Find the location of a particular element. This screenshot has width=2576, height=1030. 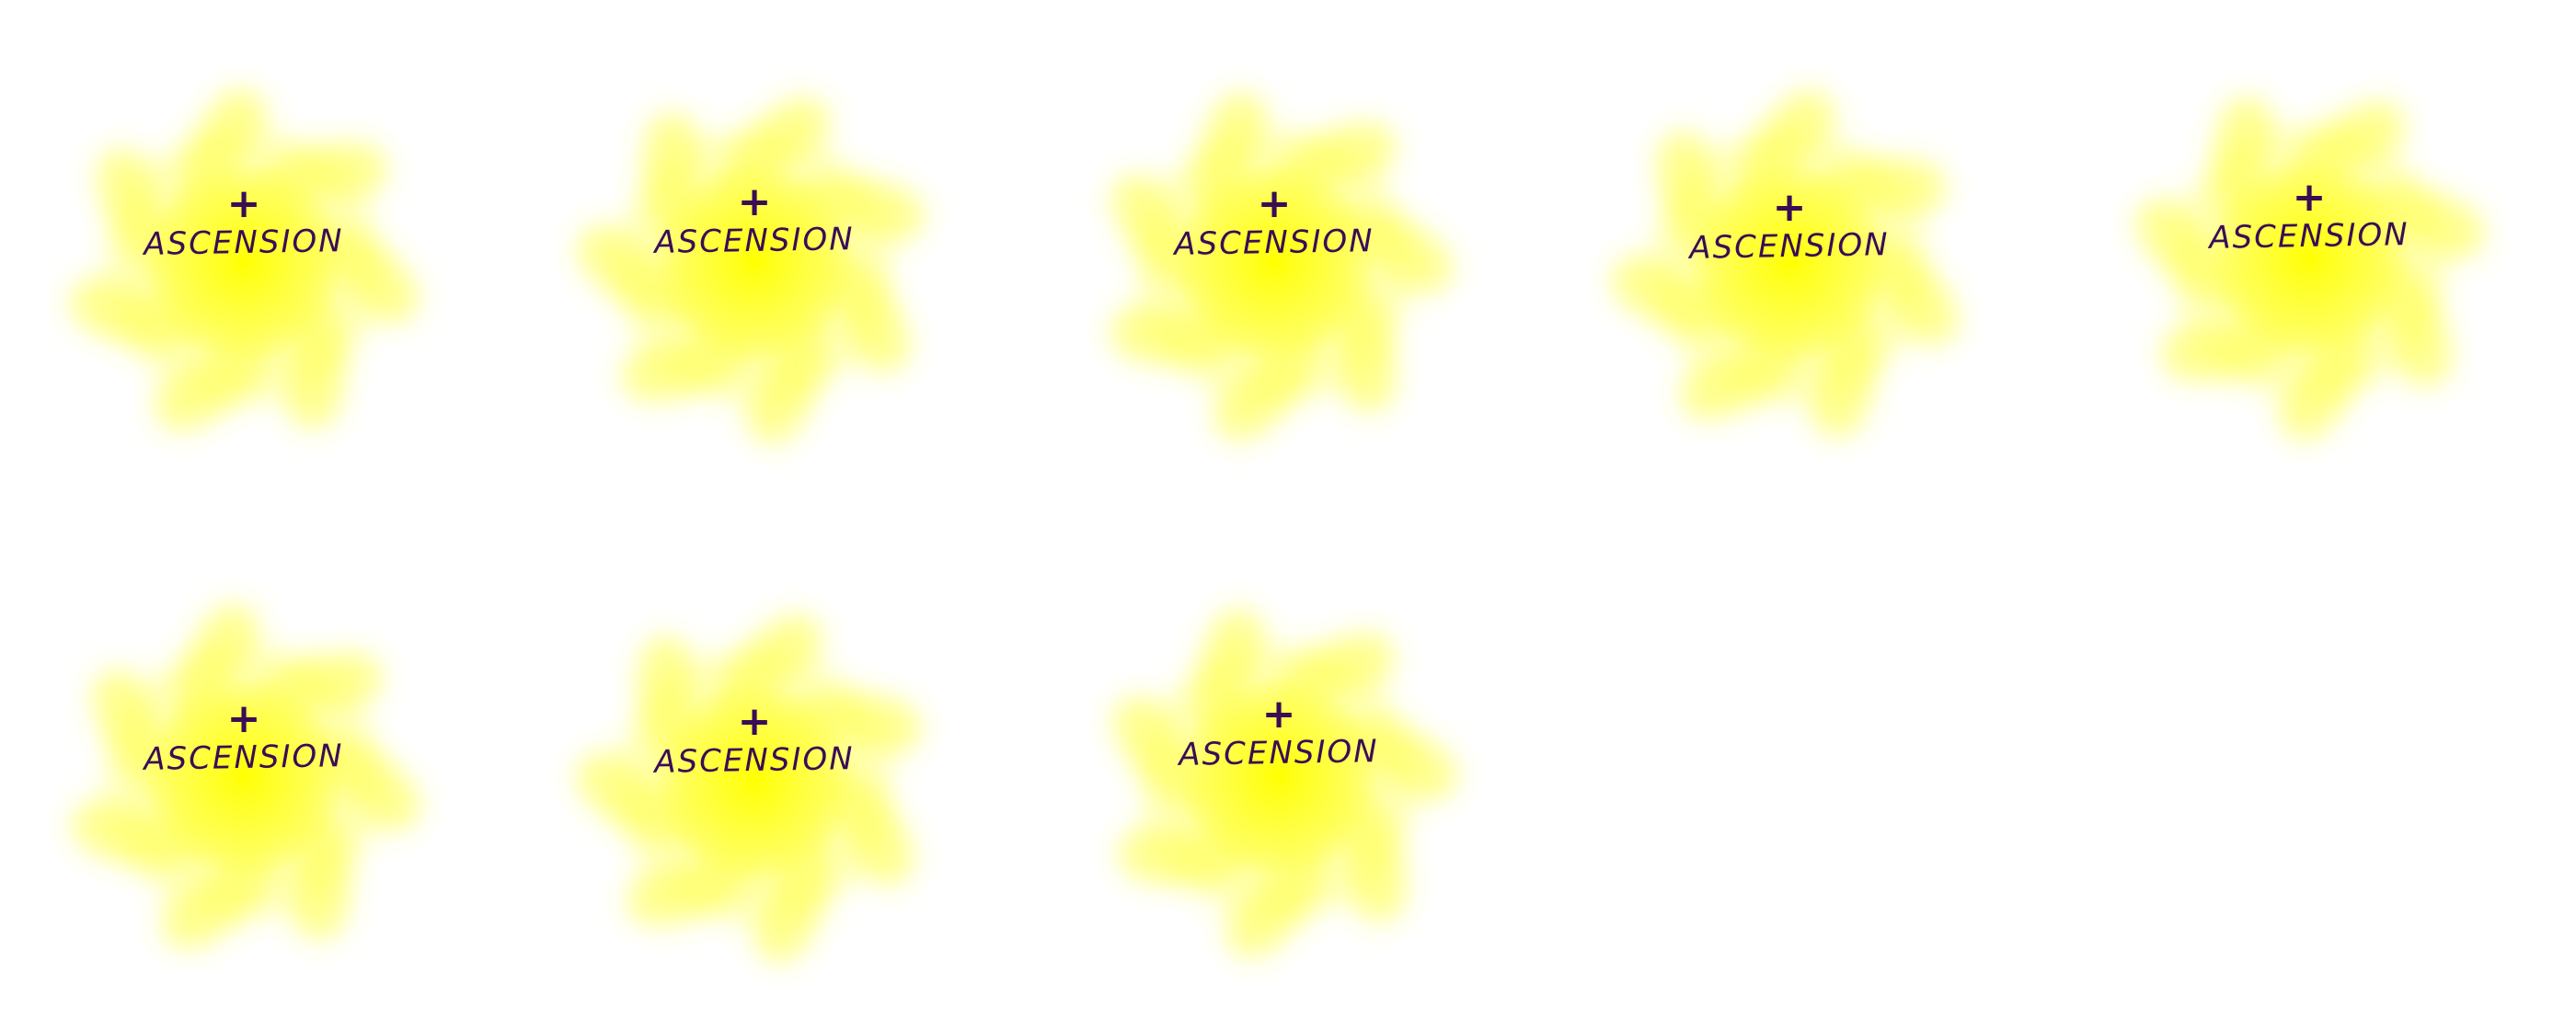

ascension-frame-7: + ASCENSION is located at coordinates (754, 786).